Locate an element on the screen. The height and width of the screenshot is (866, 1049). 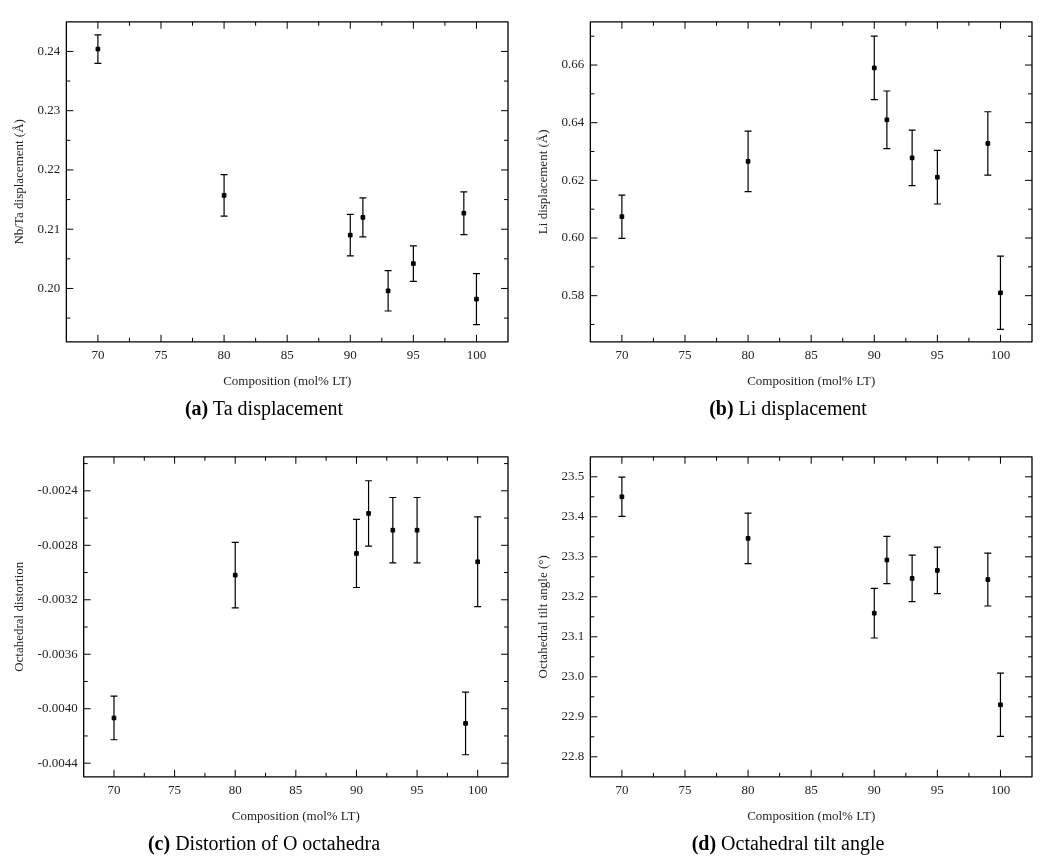
y-tick-label: 0.21 is located at coordinates (49, 228).